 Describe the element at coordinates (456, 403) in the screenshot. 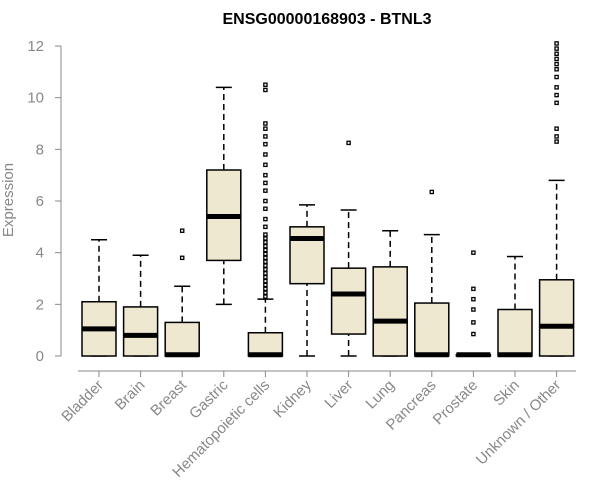

I see `x-tick-label: Prostate` at that location.